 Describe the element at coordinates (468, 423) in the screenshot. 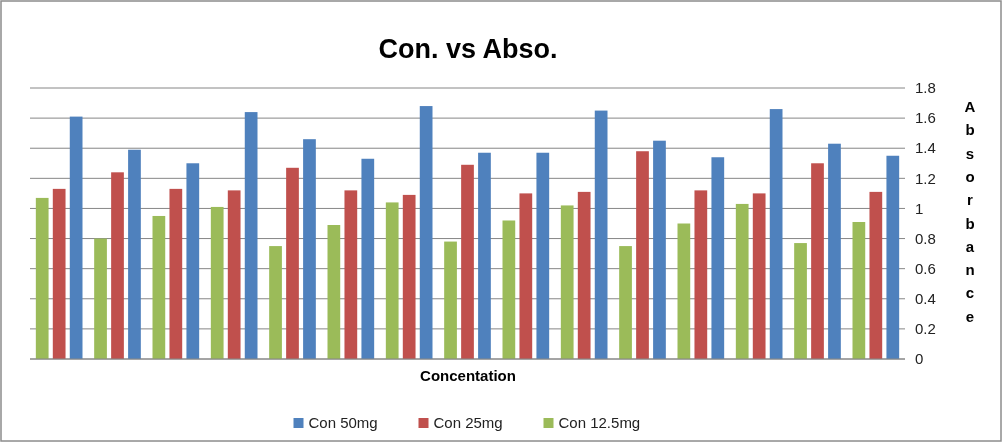

I see `legend-label: Con 25mg` at that location.